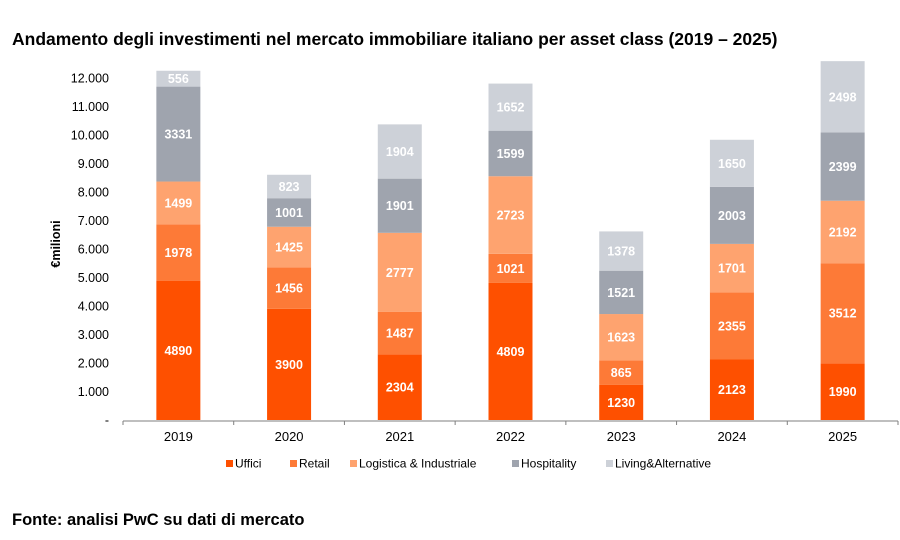  What do you see at coordinates (93, 221) in the screenshot?
I see `y-tick-label: 7.000` at bounding box center [93, 221].